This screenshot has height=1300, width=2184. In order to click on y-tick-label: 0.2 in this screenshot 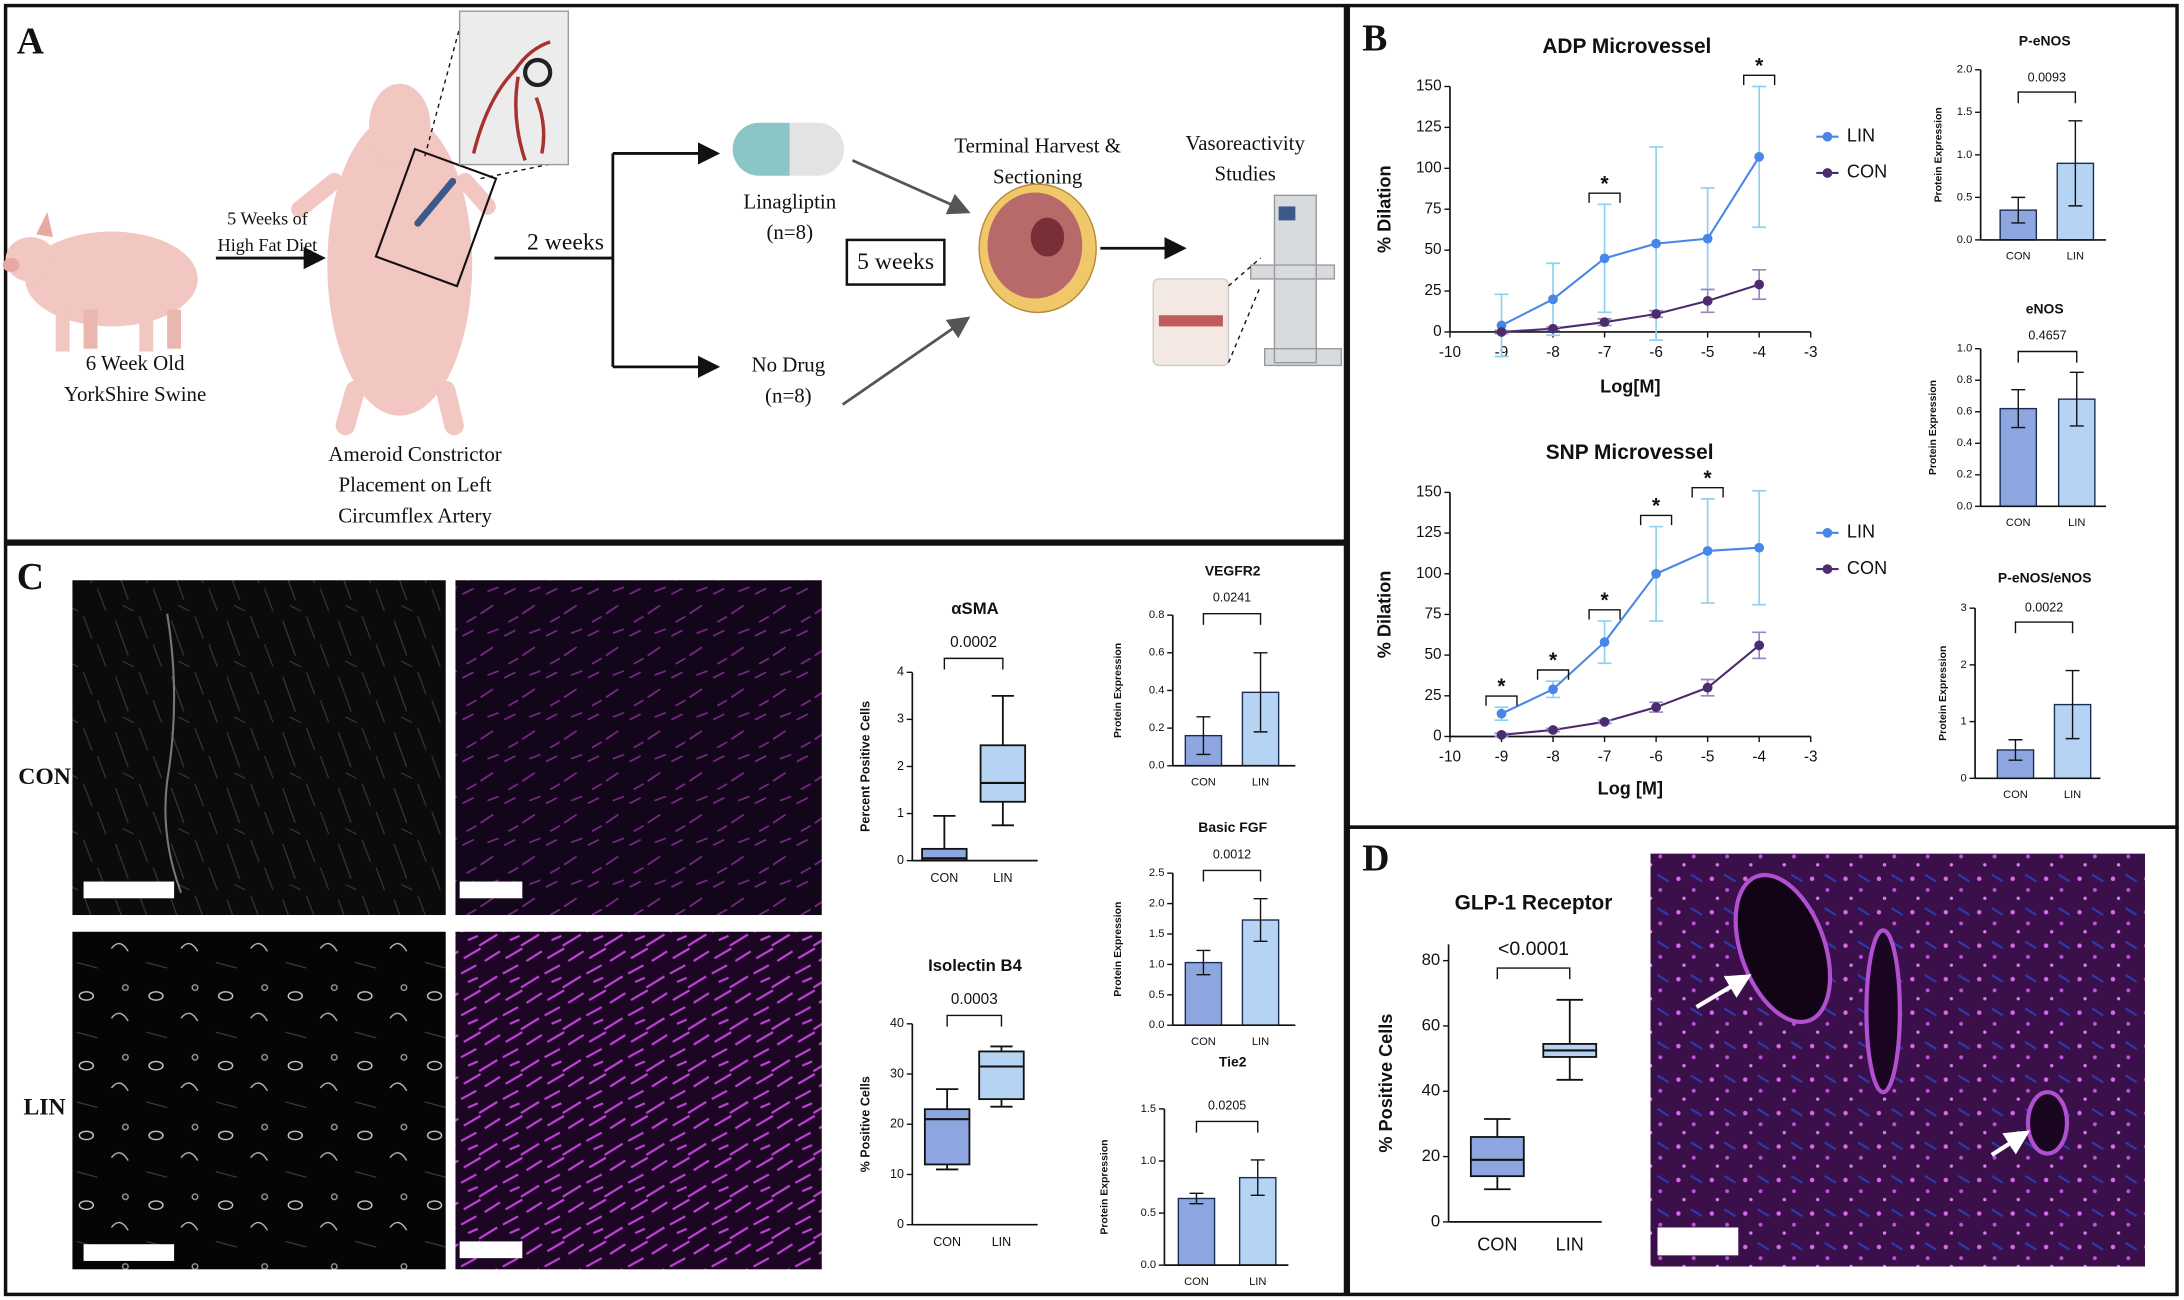, I will do `click(1156, 728)`.